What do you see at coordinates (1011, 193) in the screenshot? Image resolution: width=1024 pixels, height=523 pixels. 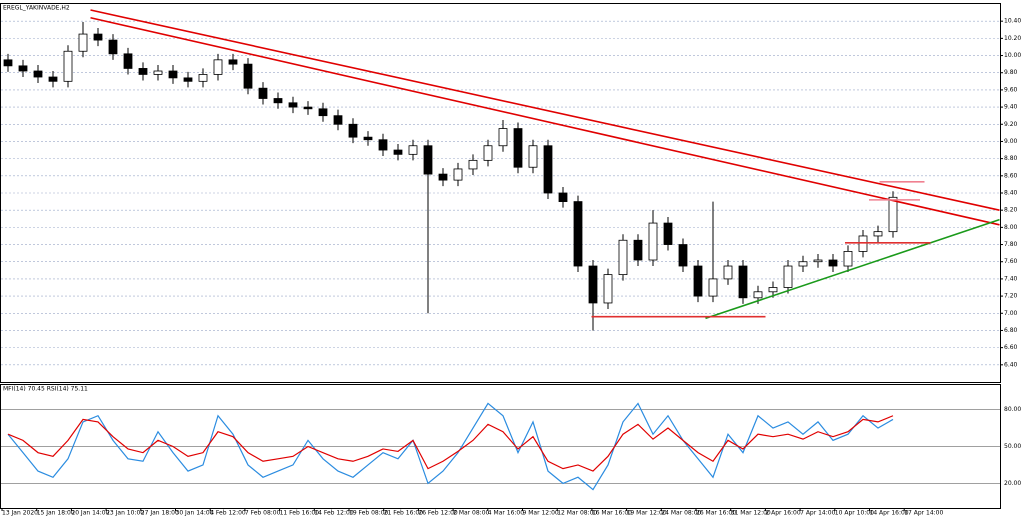 I see `y-tick-label: 8.40` at bounding box center [1011, 193].